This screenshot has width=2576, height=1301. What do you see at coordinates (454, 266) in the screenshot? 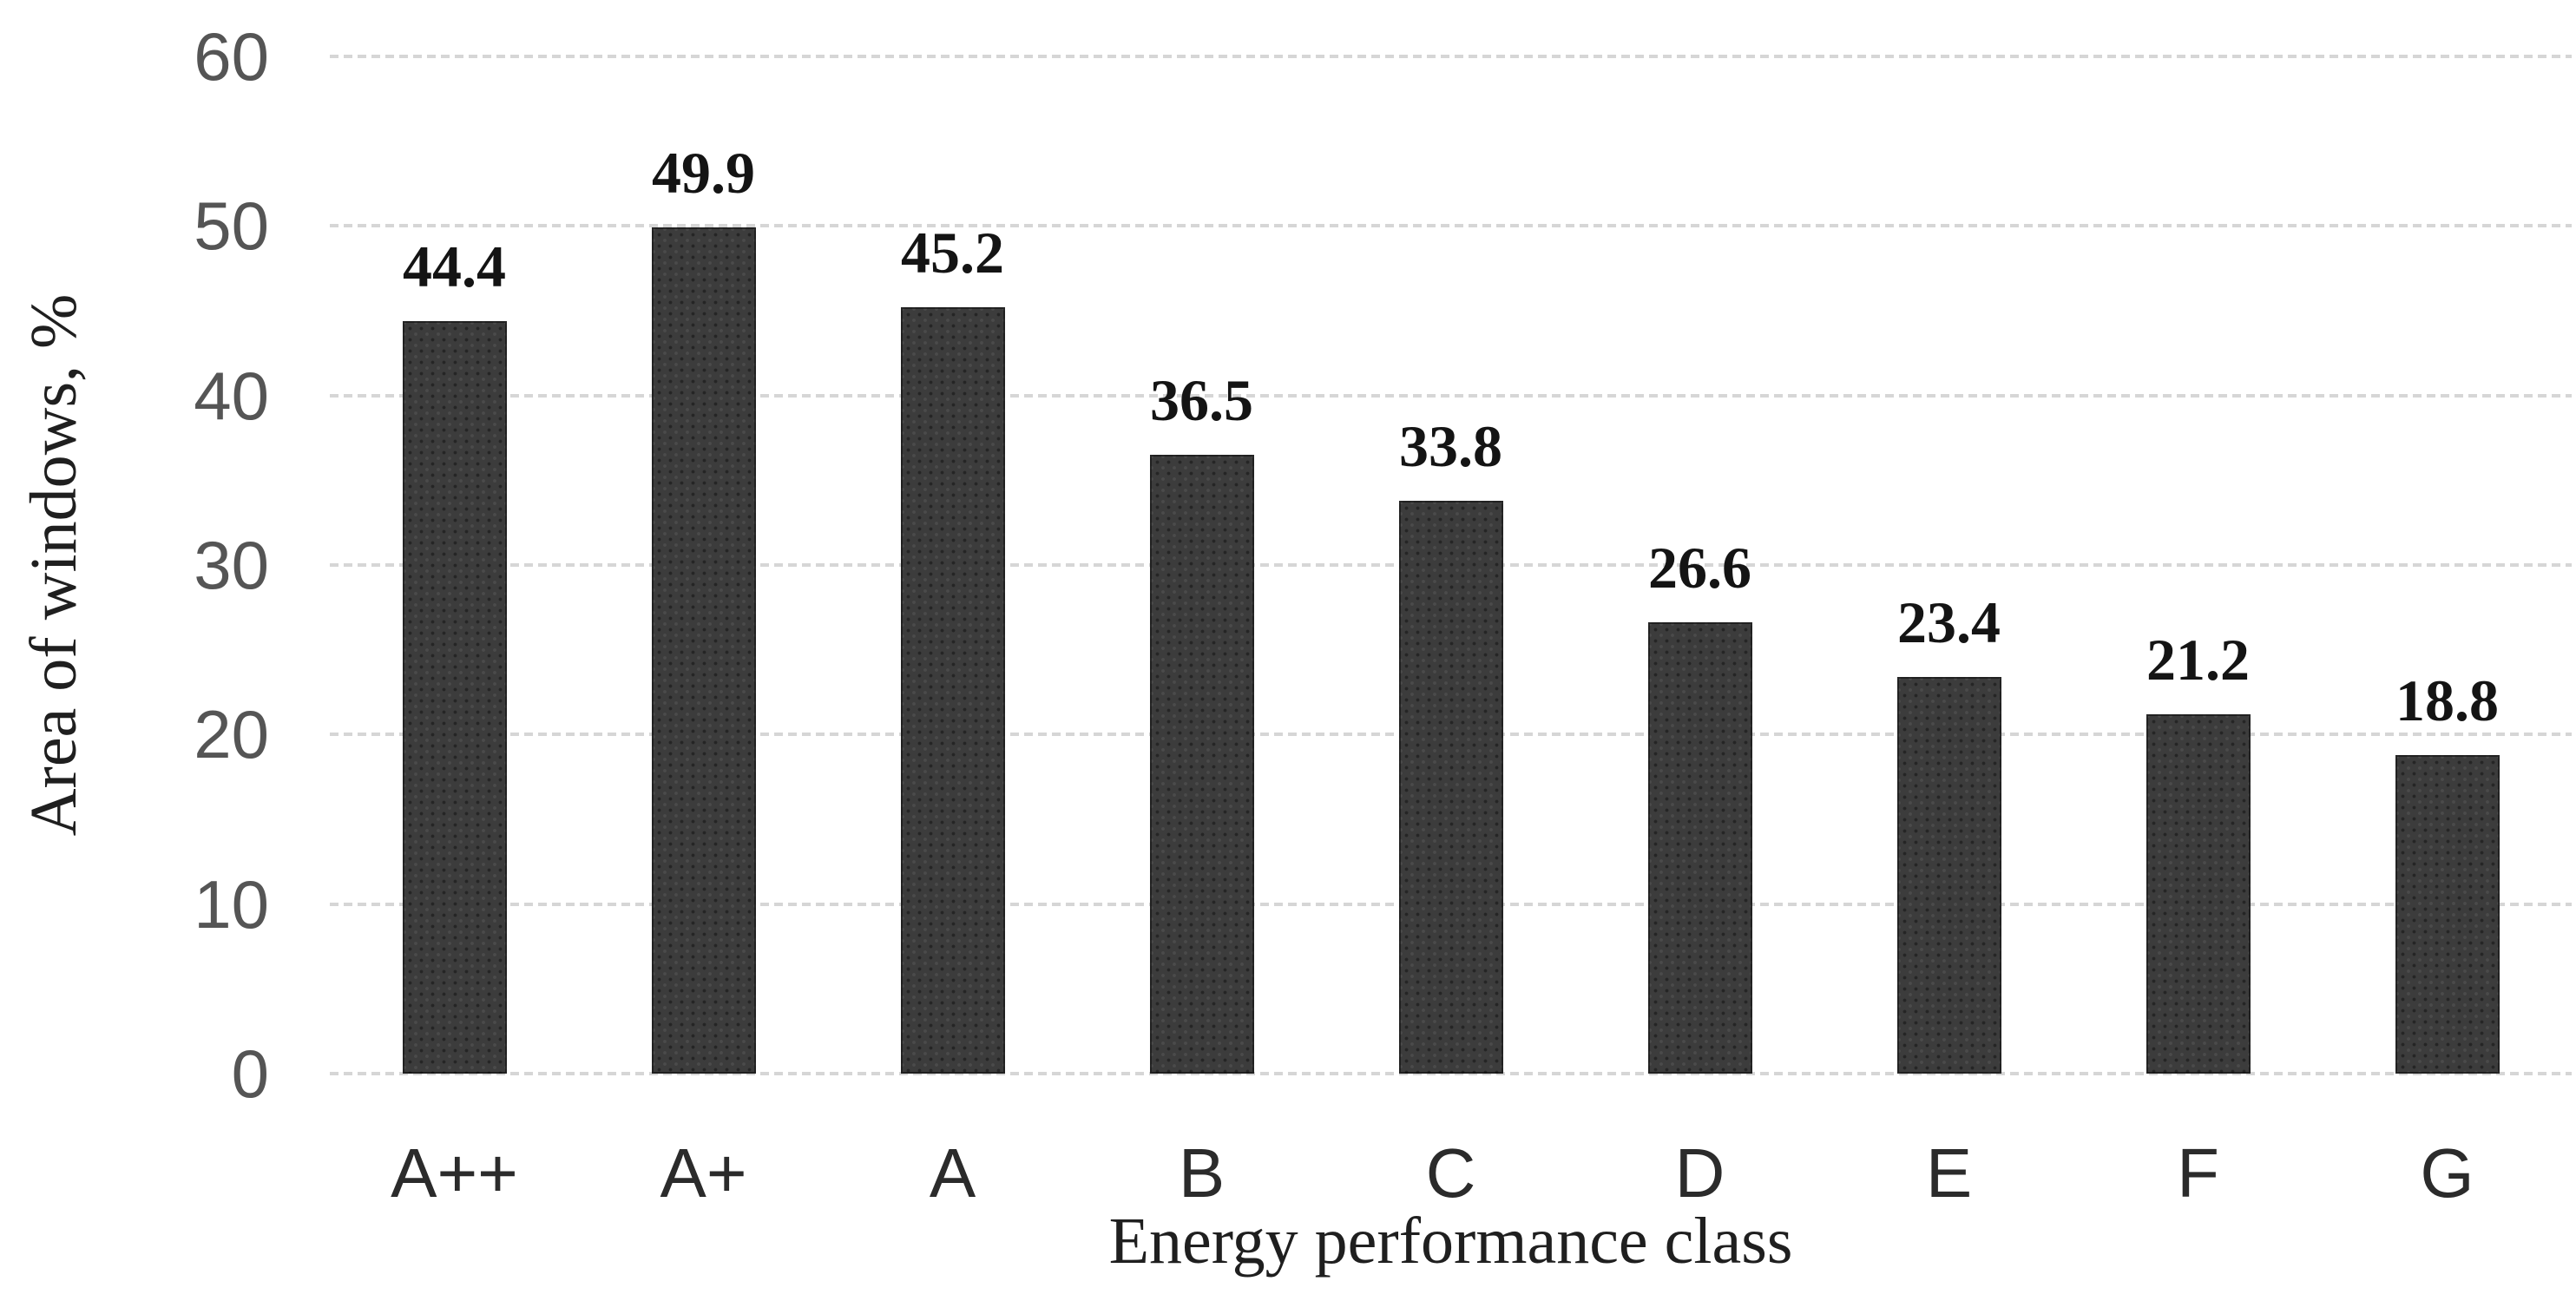
I see `bar-value-label: 44.4` at bounding box center [454, 266].